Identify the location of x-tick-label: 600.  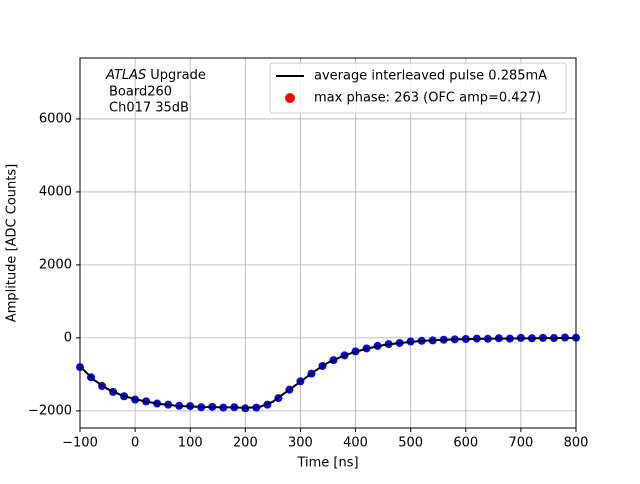
(465, 443).